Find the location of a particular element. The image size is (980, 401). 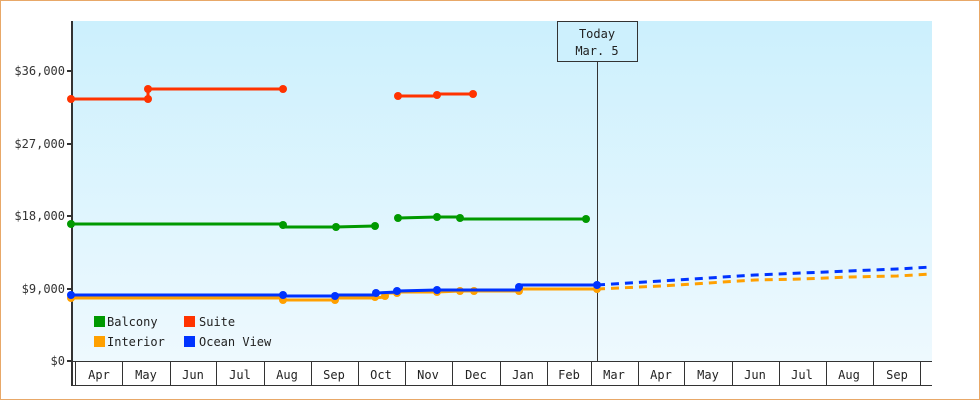

today-date: Mar. 5 is located at coordinates (596, 51).